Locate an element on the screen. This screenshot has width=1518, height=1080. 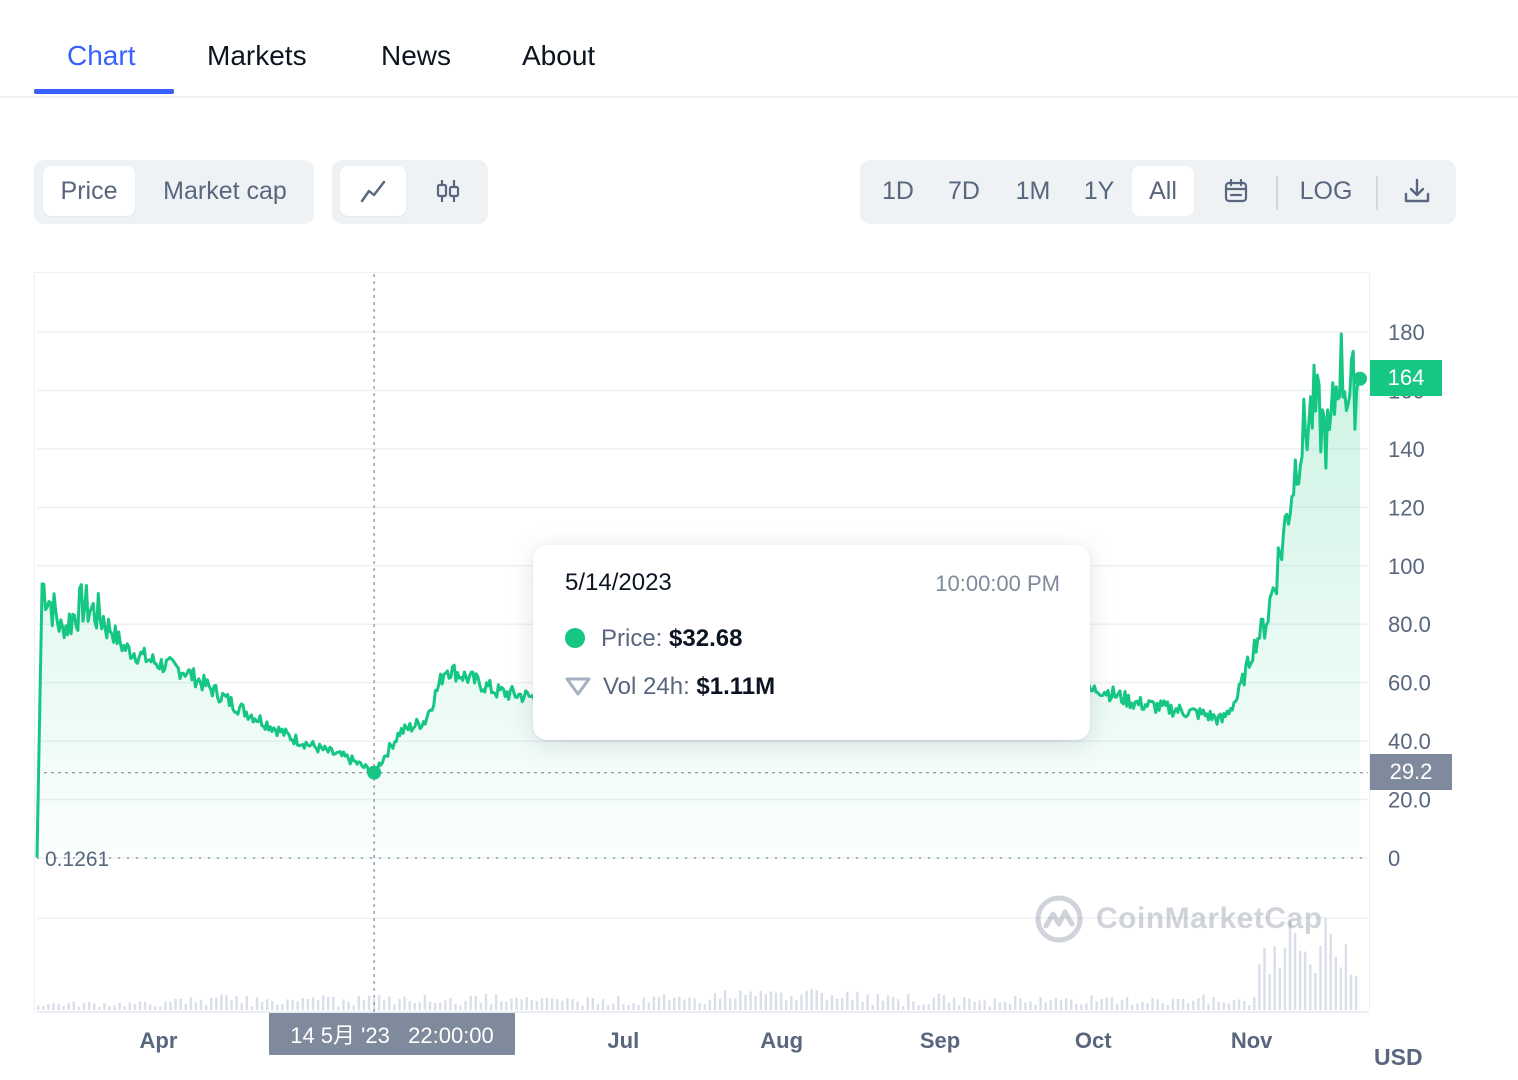
date-range-button is located at coordinates (1236, 191).